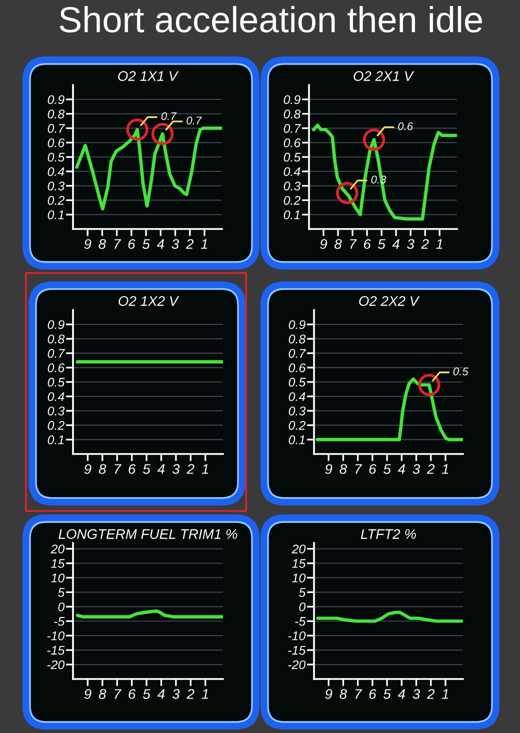 This screenshot has height=733, width=520. What do you see at coordinates (384, 76) in the screenshot?
I see `chart-title: O2 2X1 V` at bounding box center [384, 76].